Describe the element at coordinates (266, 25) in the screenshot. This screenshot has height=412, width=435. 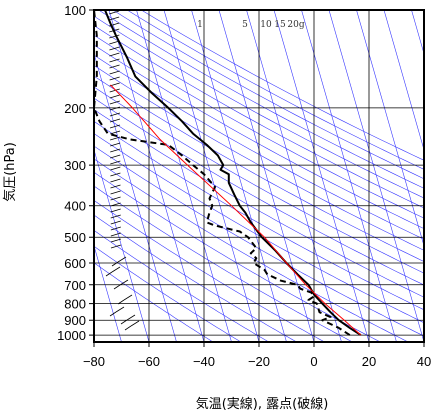
I see `mixing-ratio-label: 10` at that location.